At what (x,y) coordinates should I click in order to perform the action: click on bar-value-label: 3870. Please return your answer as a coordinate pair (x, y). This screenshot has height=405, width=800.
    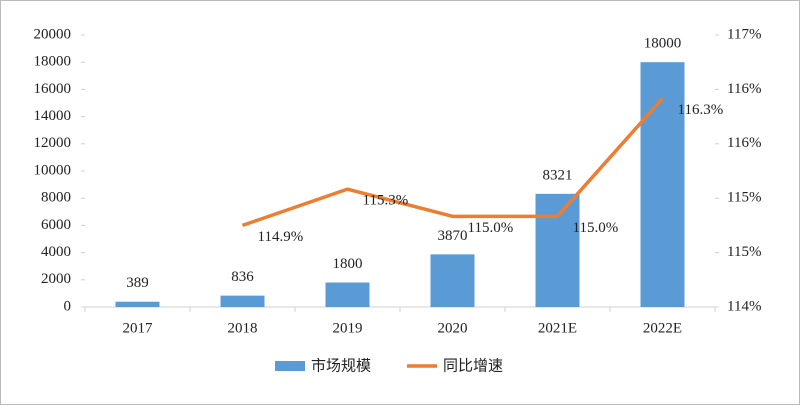
    Looking at the image, I should click on (453, 236).